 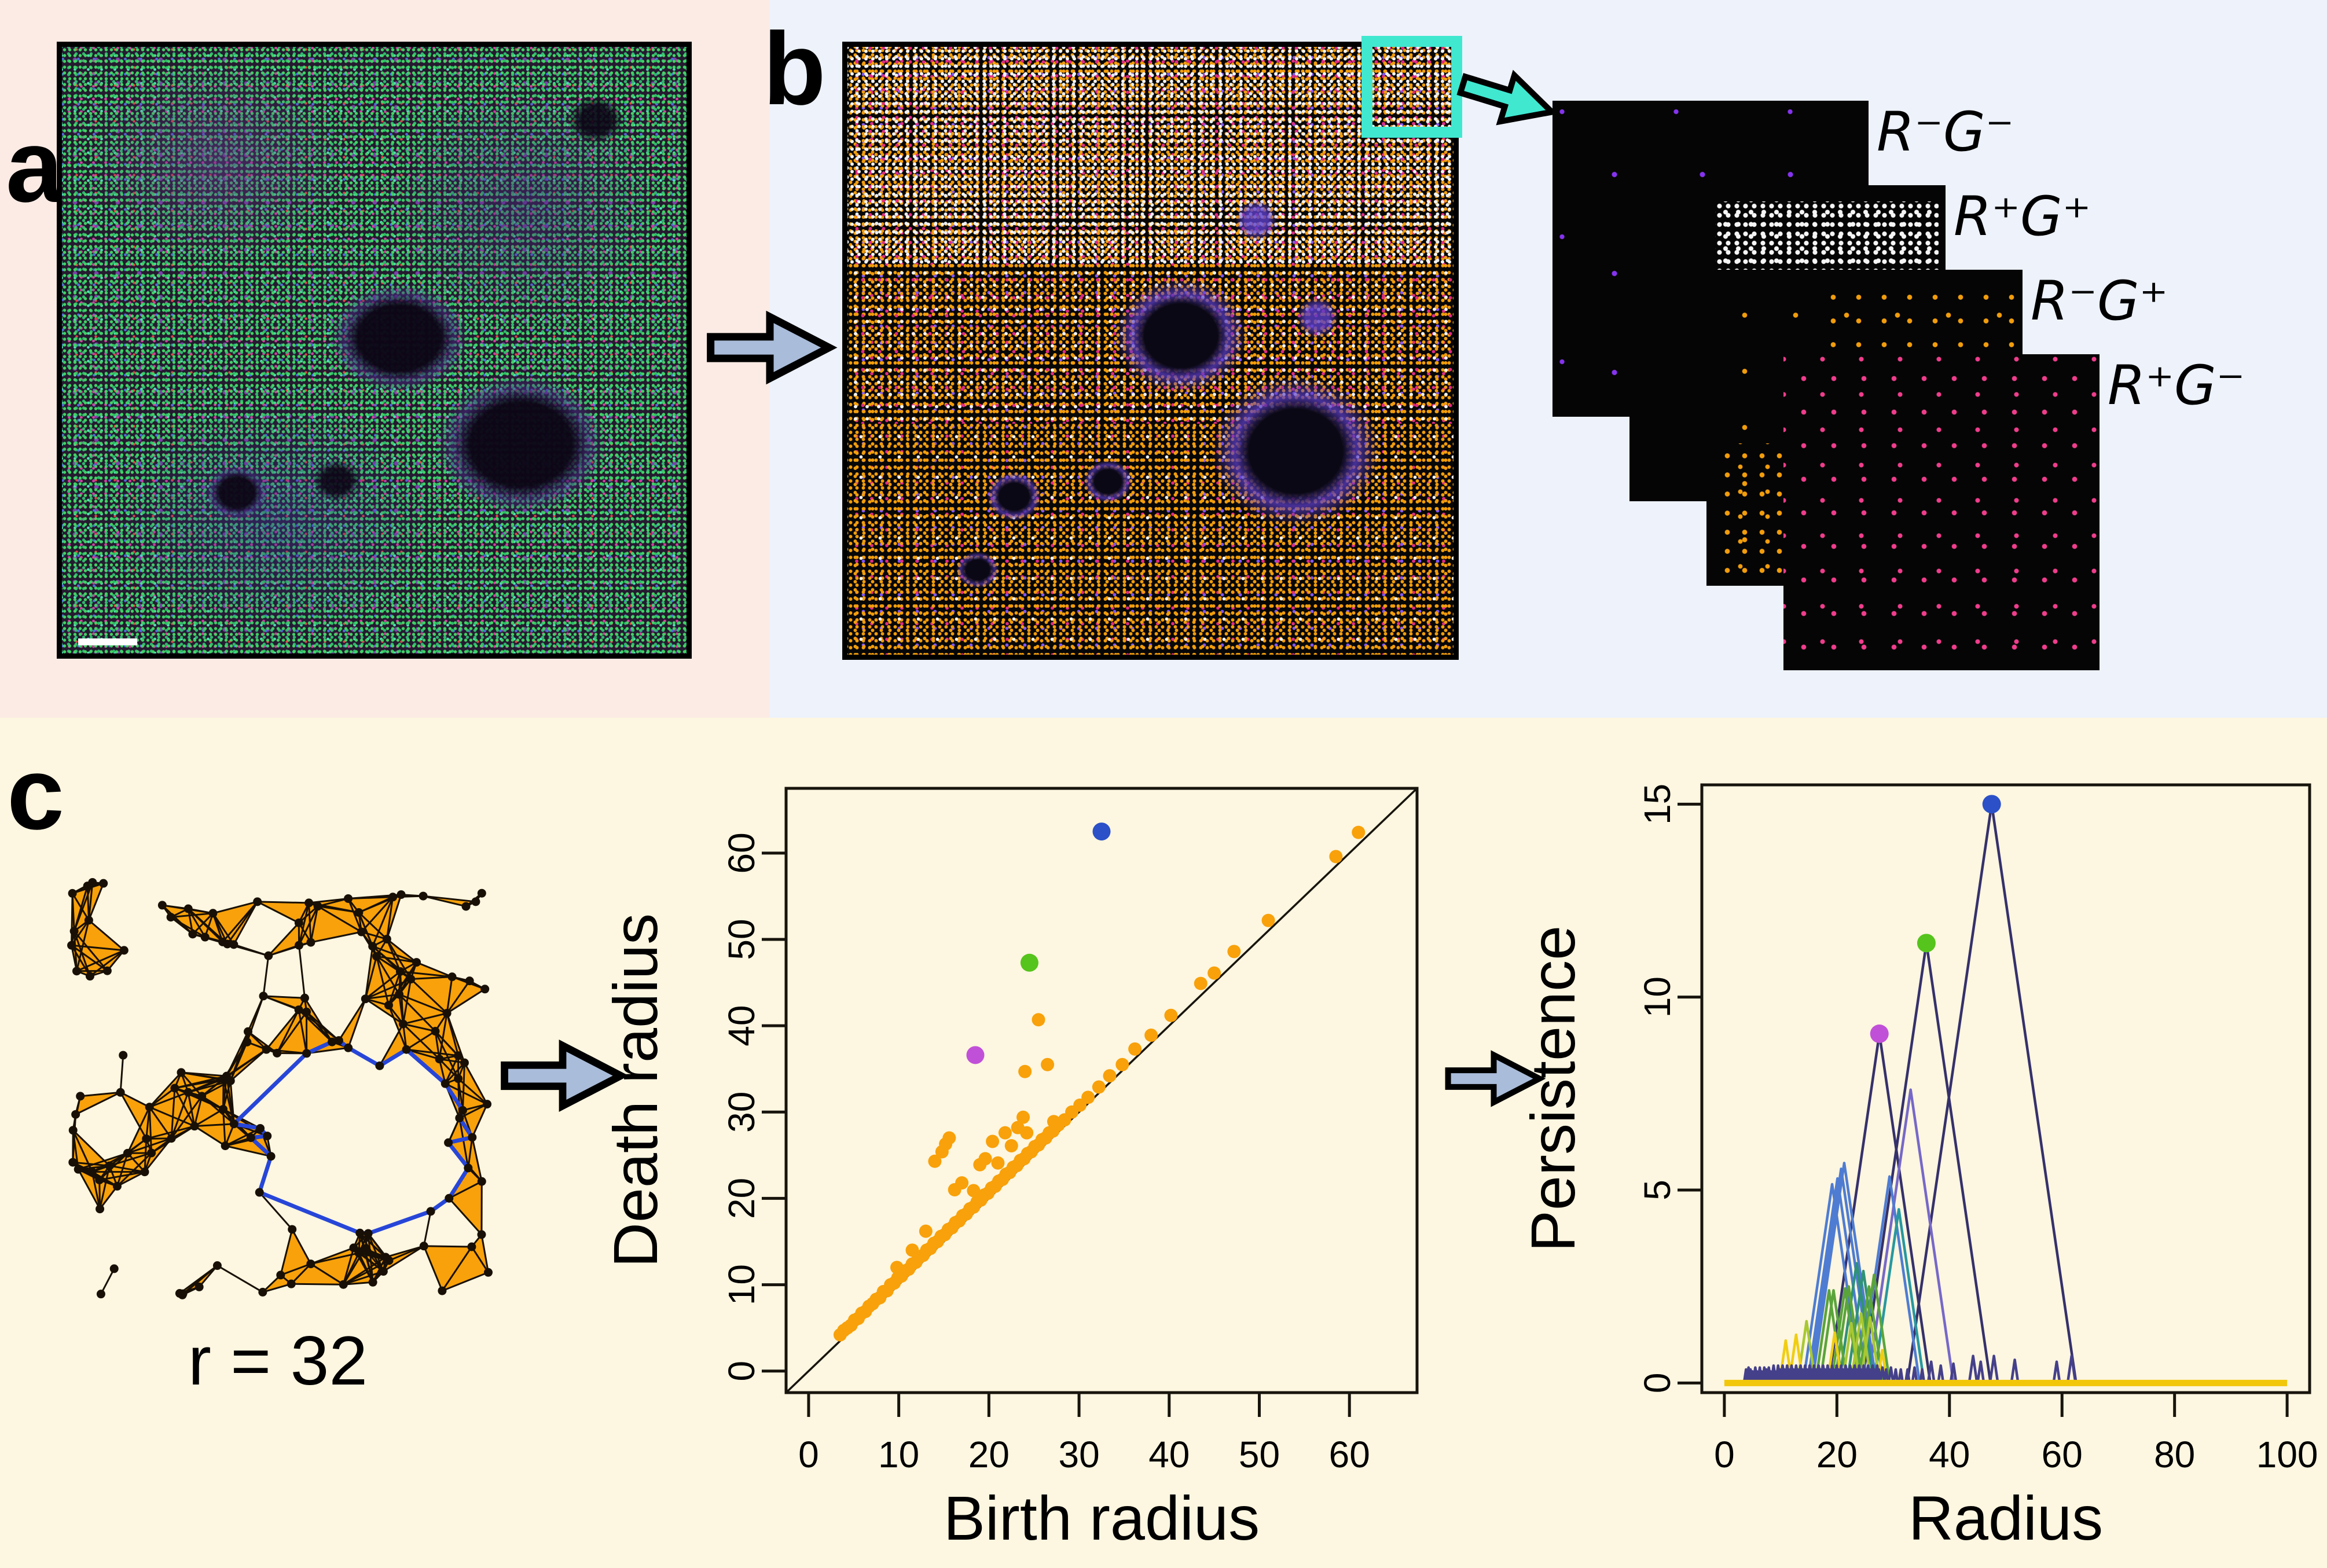 I want to click on svg-text: Persistence, so click(x=1553, y=1089).